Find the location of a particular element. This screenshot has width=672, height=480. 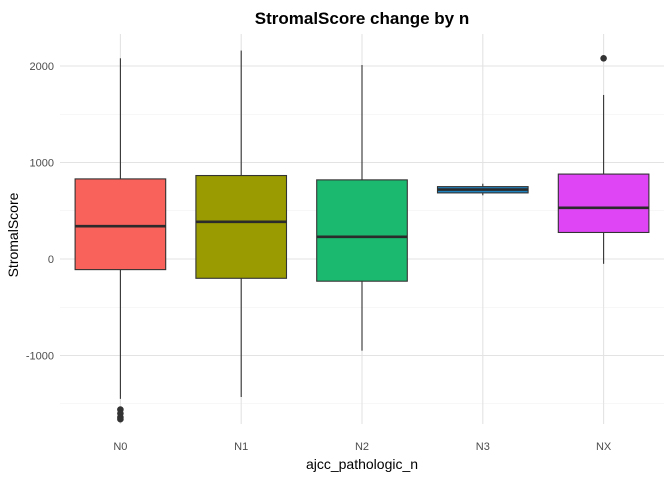

x-tick-label: N3 is located at coordinates (483, 447).